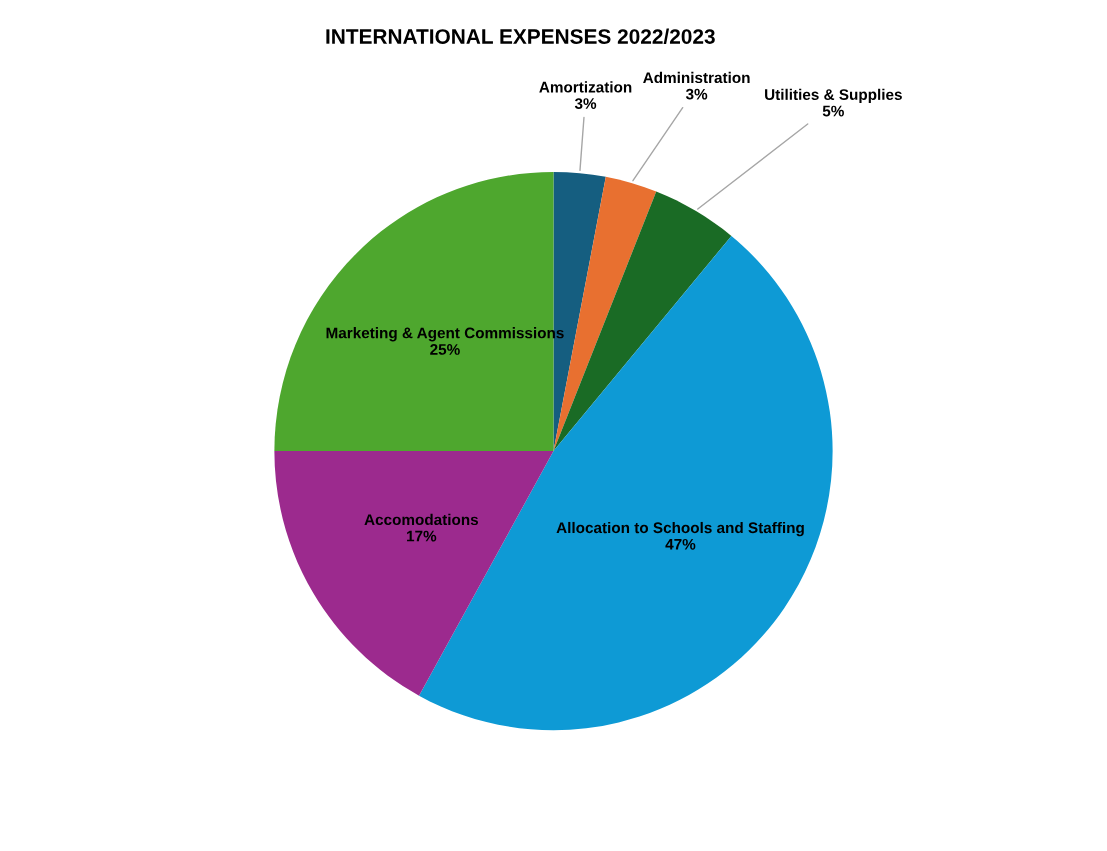 The width and height of the screenshot is (1107, 851). Describe the element at coordinates (833, 111) in the screenshot. I see `data-label: 5%` at that location.